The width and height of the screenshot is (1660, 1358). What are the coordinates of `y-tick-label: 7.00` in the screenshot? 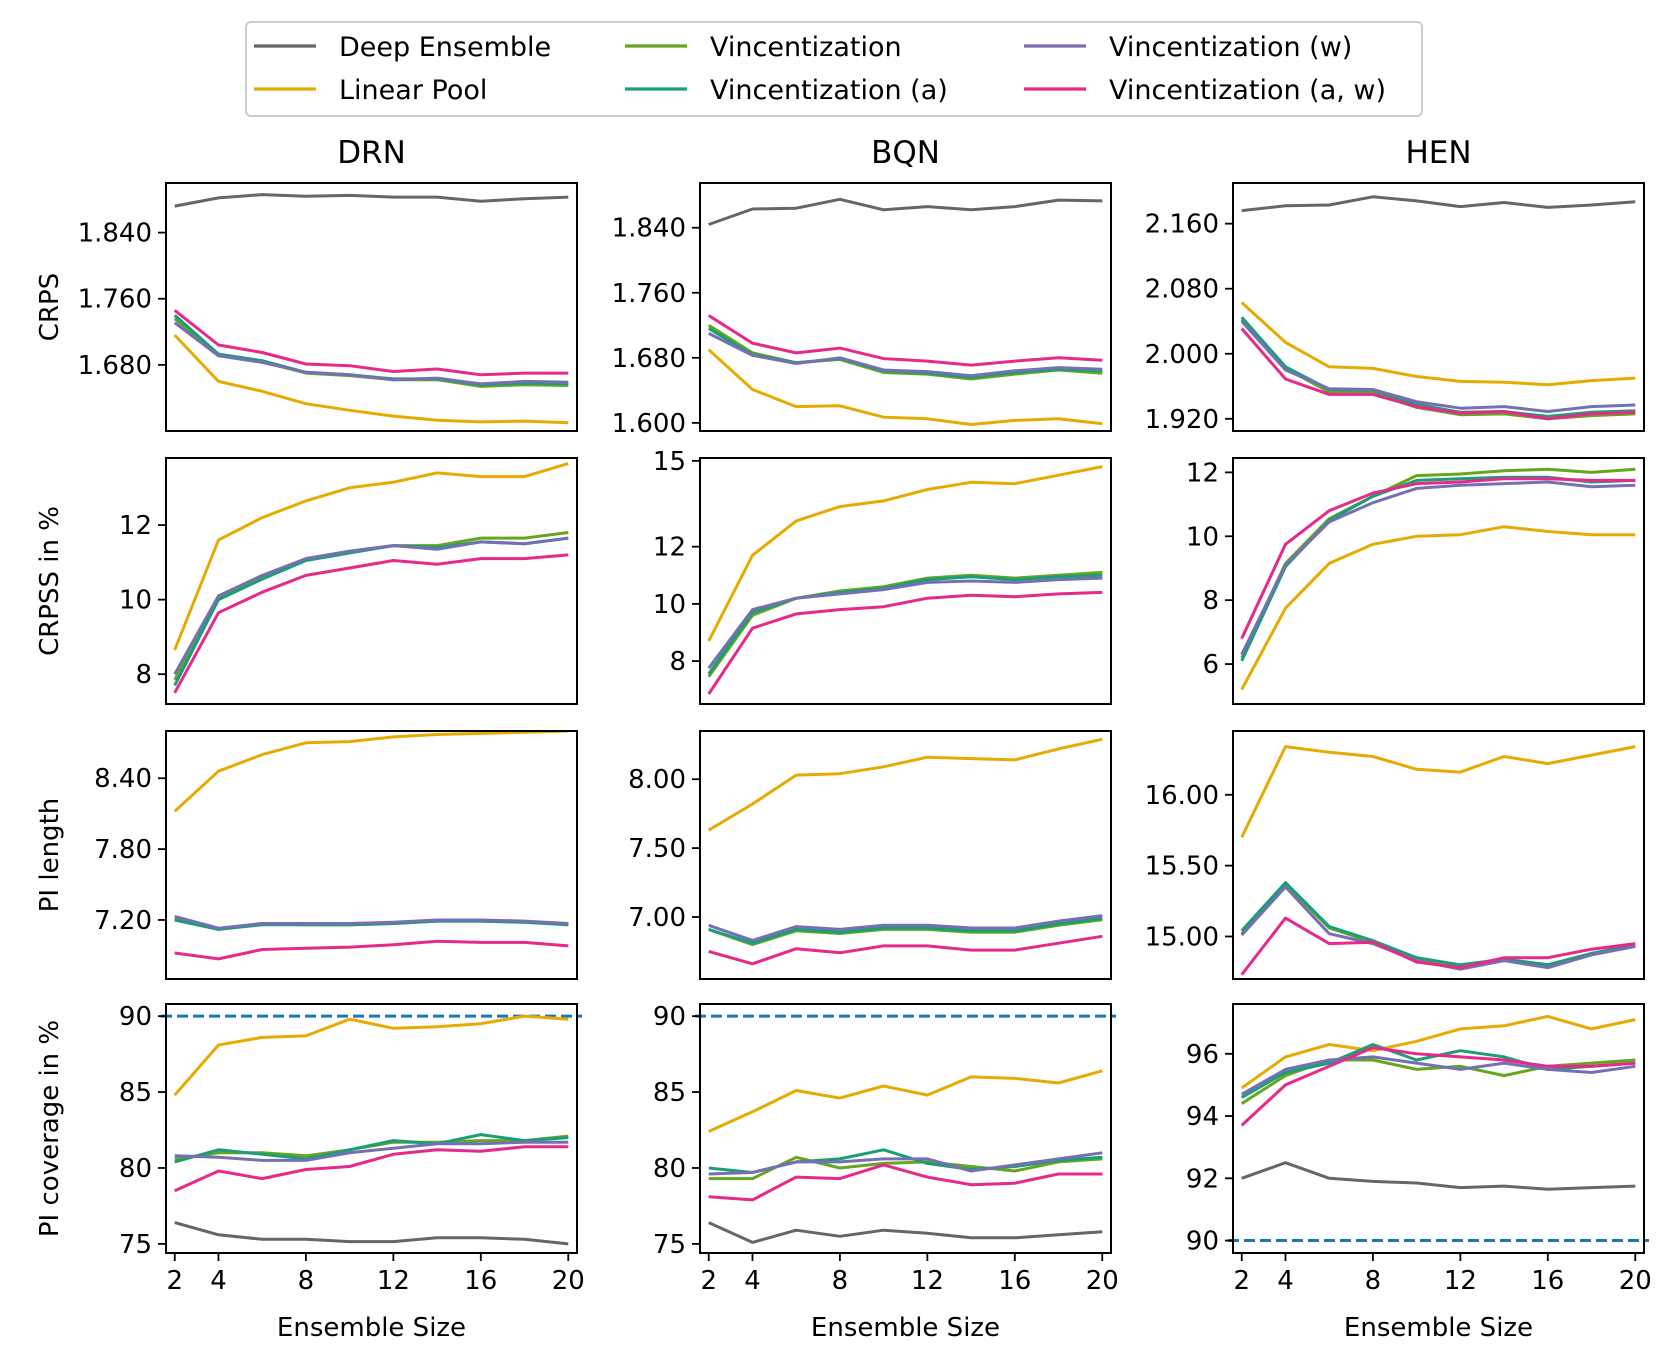 It's located at (657, 918).